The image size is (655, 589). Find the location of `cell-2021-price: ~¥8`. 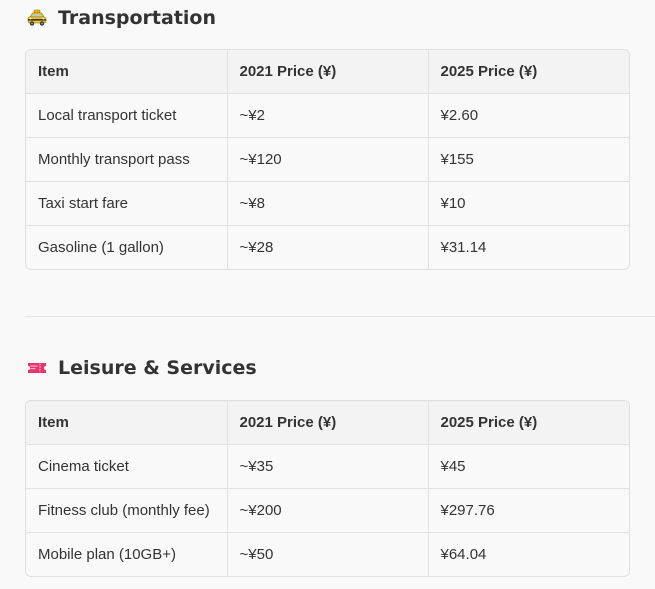

cell-2021-price: ~¥8 is located at coordinates (328, 203).